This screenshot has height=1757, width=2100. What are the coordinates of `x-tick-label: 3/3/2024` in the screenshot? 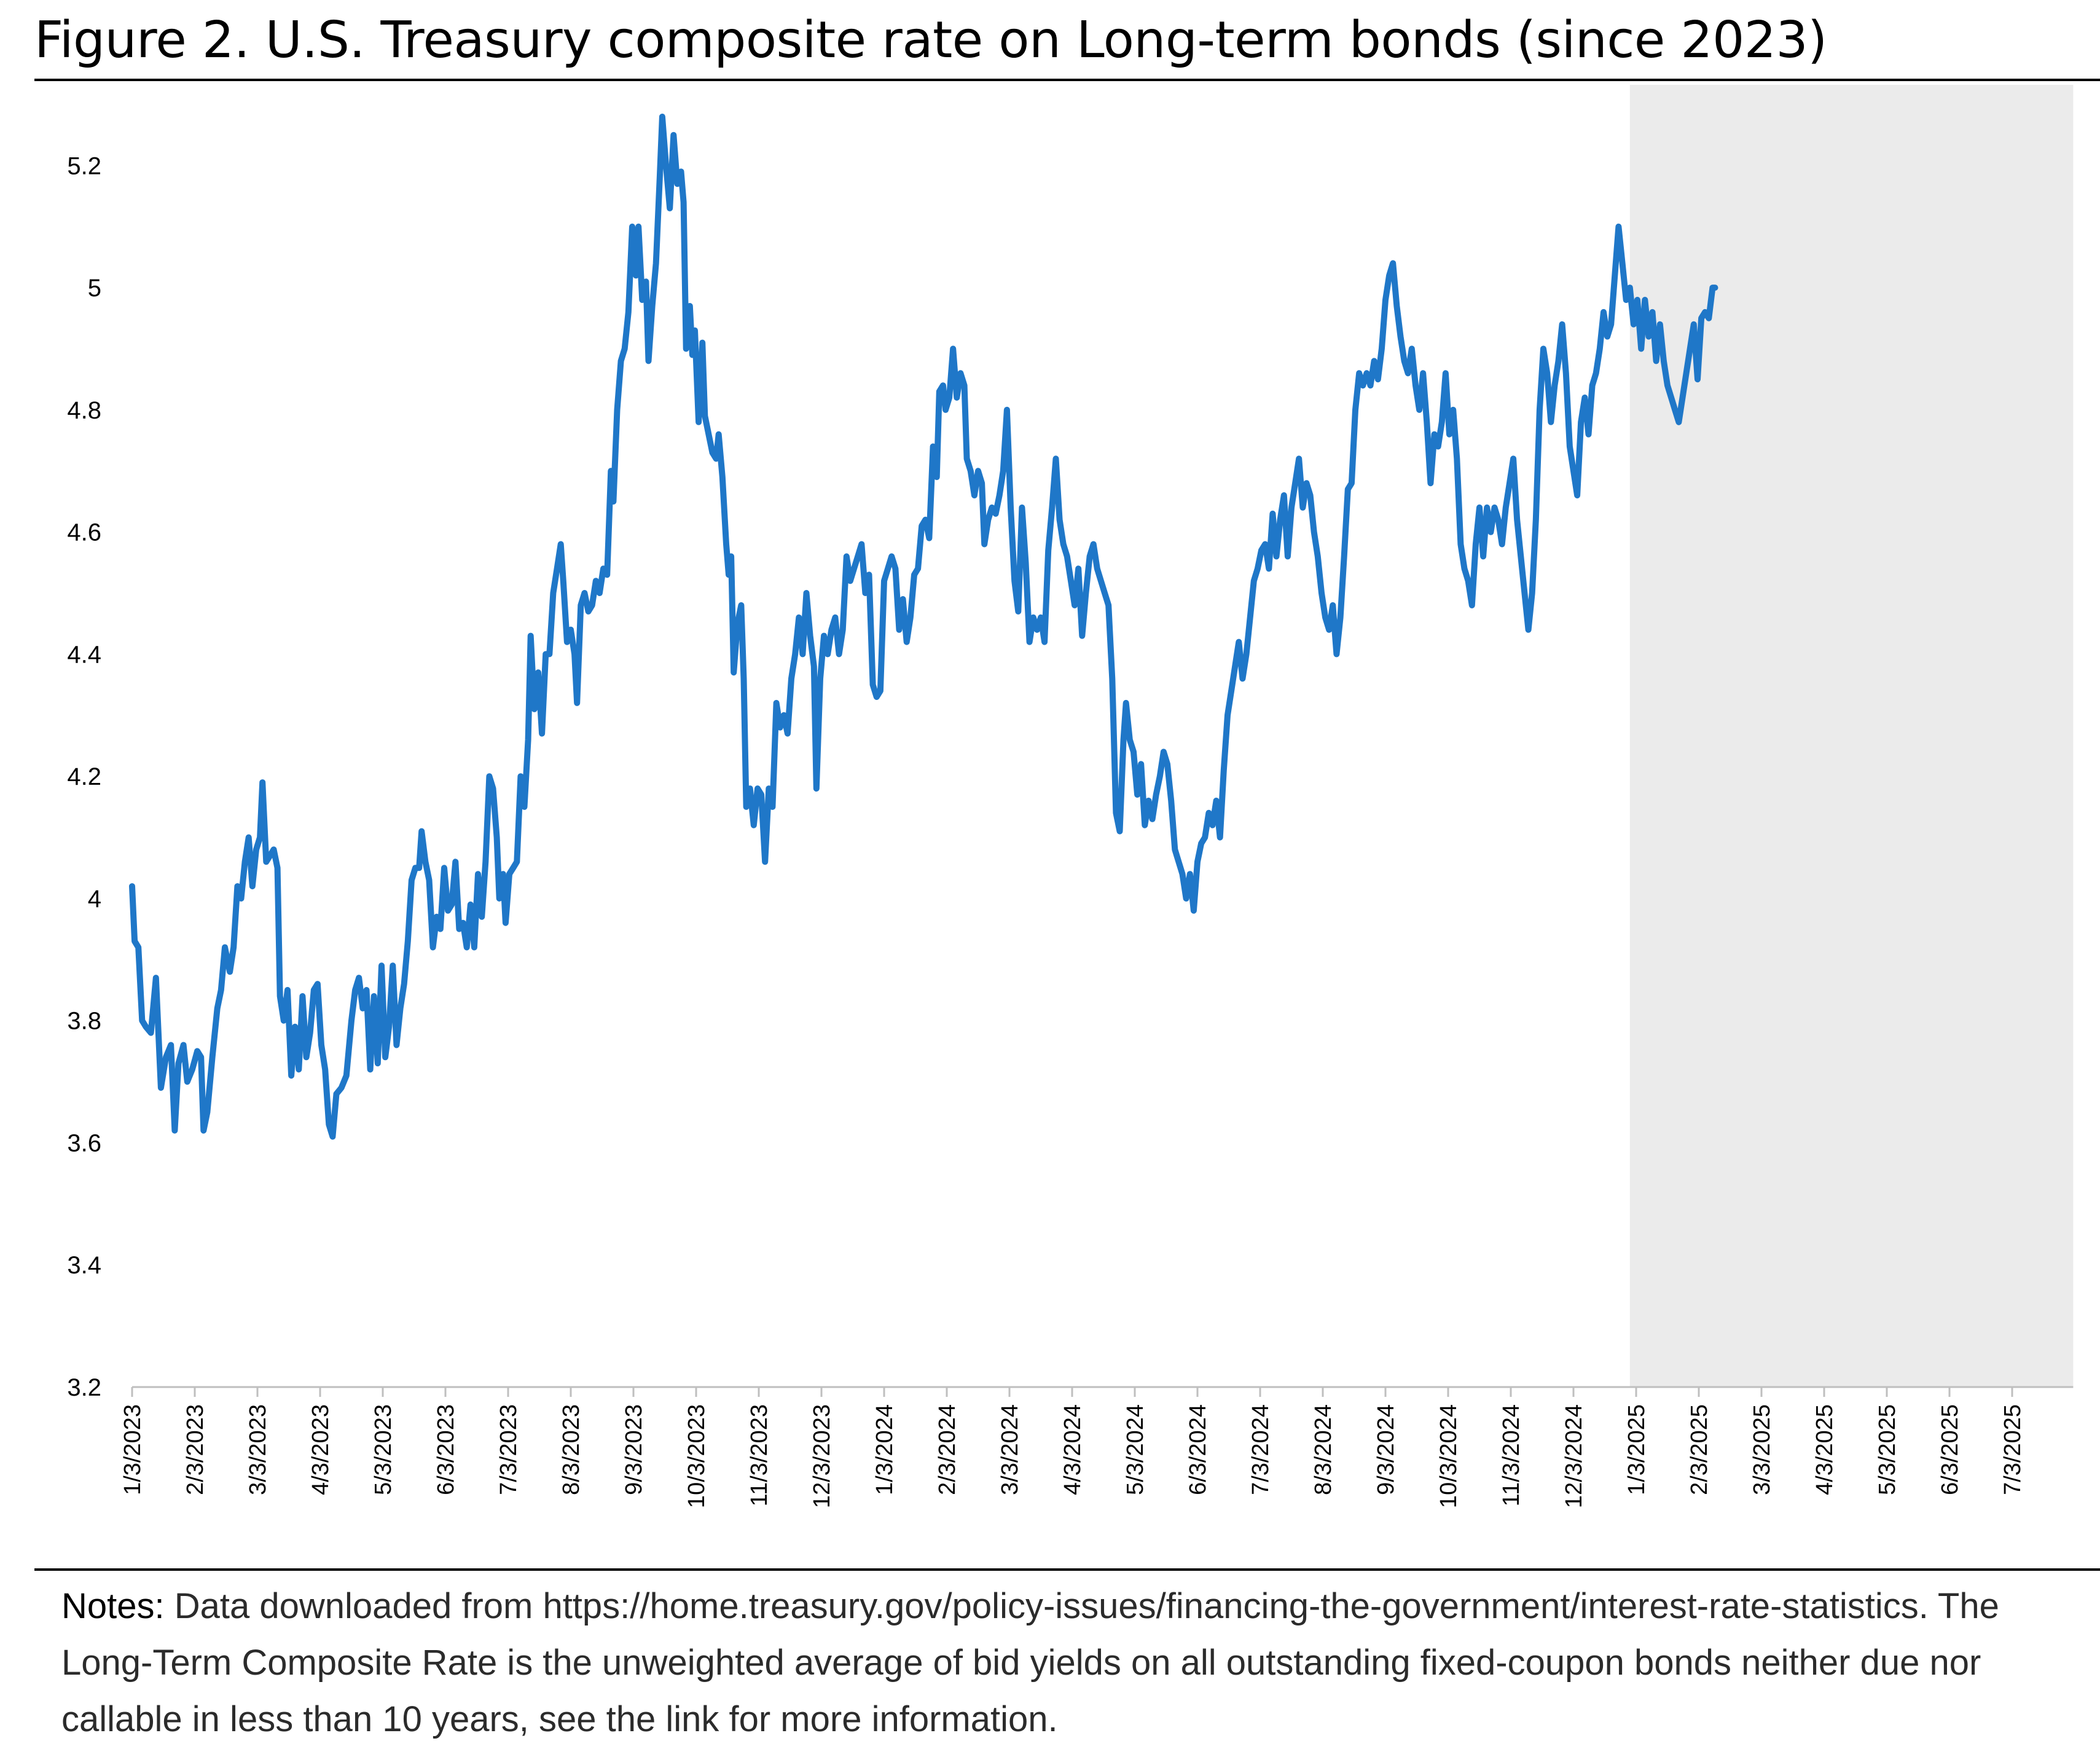 It's located at (1010, 1449).